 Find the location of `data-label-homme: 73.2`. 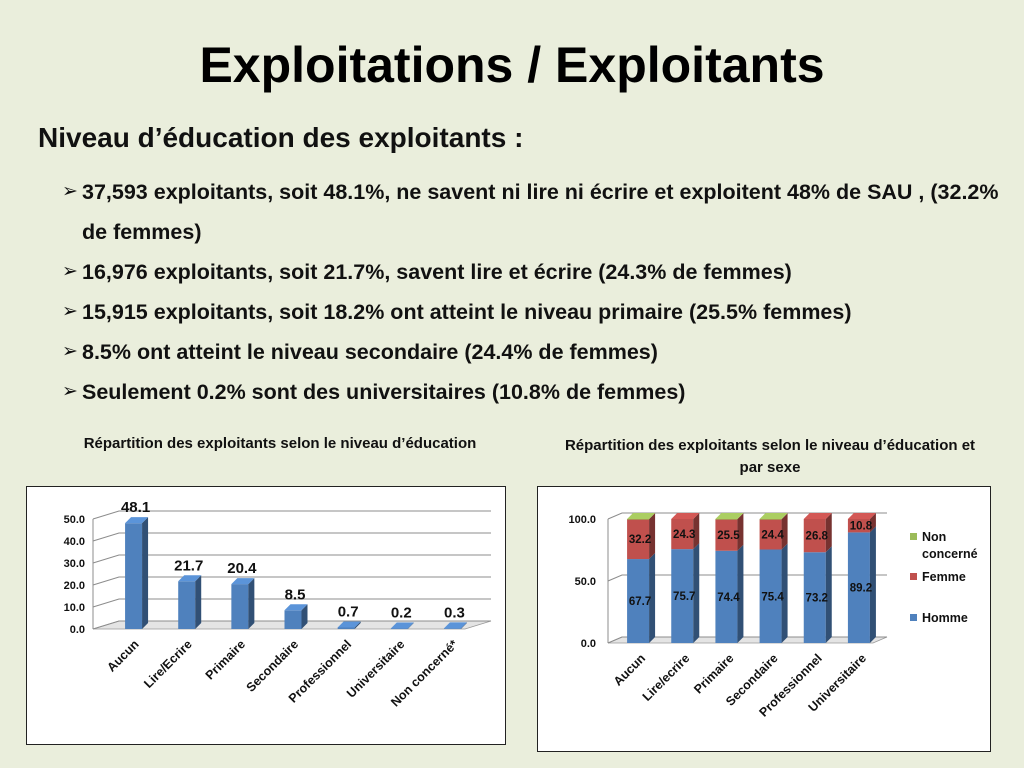

data-label-homme: 73.2 is located at coordinates (817, 599).